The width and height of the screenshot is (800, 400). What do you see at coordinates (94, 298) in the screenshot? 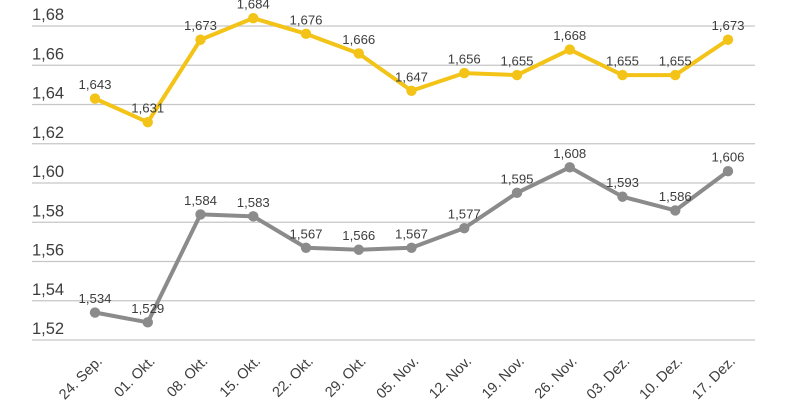
I see `gray-series-data-label: 1,534` at bounding box center [94, 298].